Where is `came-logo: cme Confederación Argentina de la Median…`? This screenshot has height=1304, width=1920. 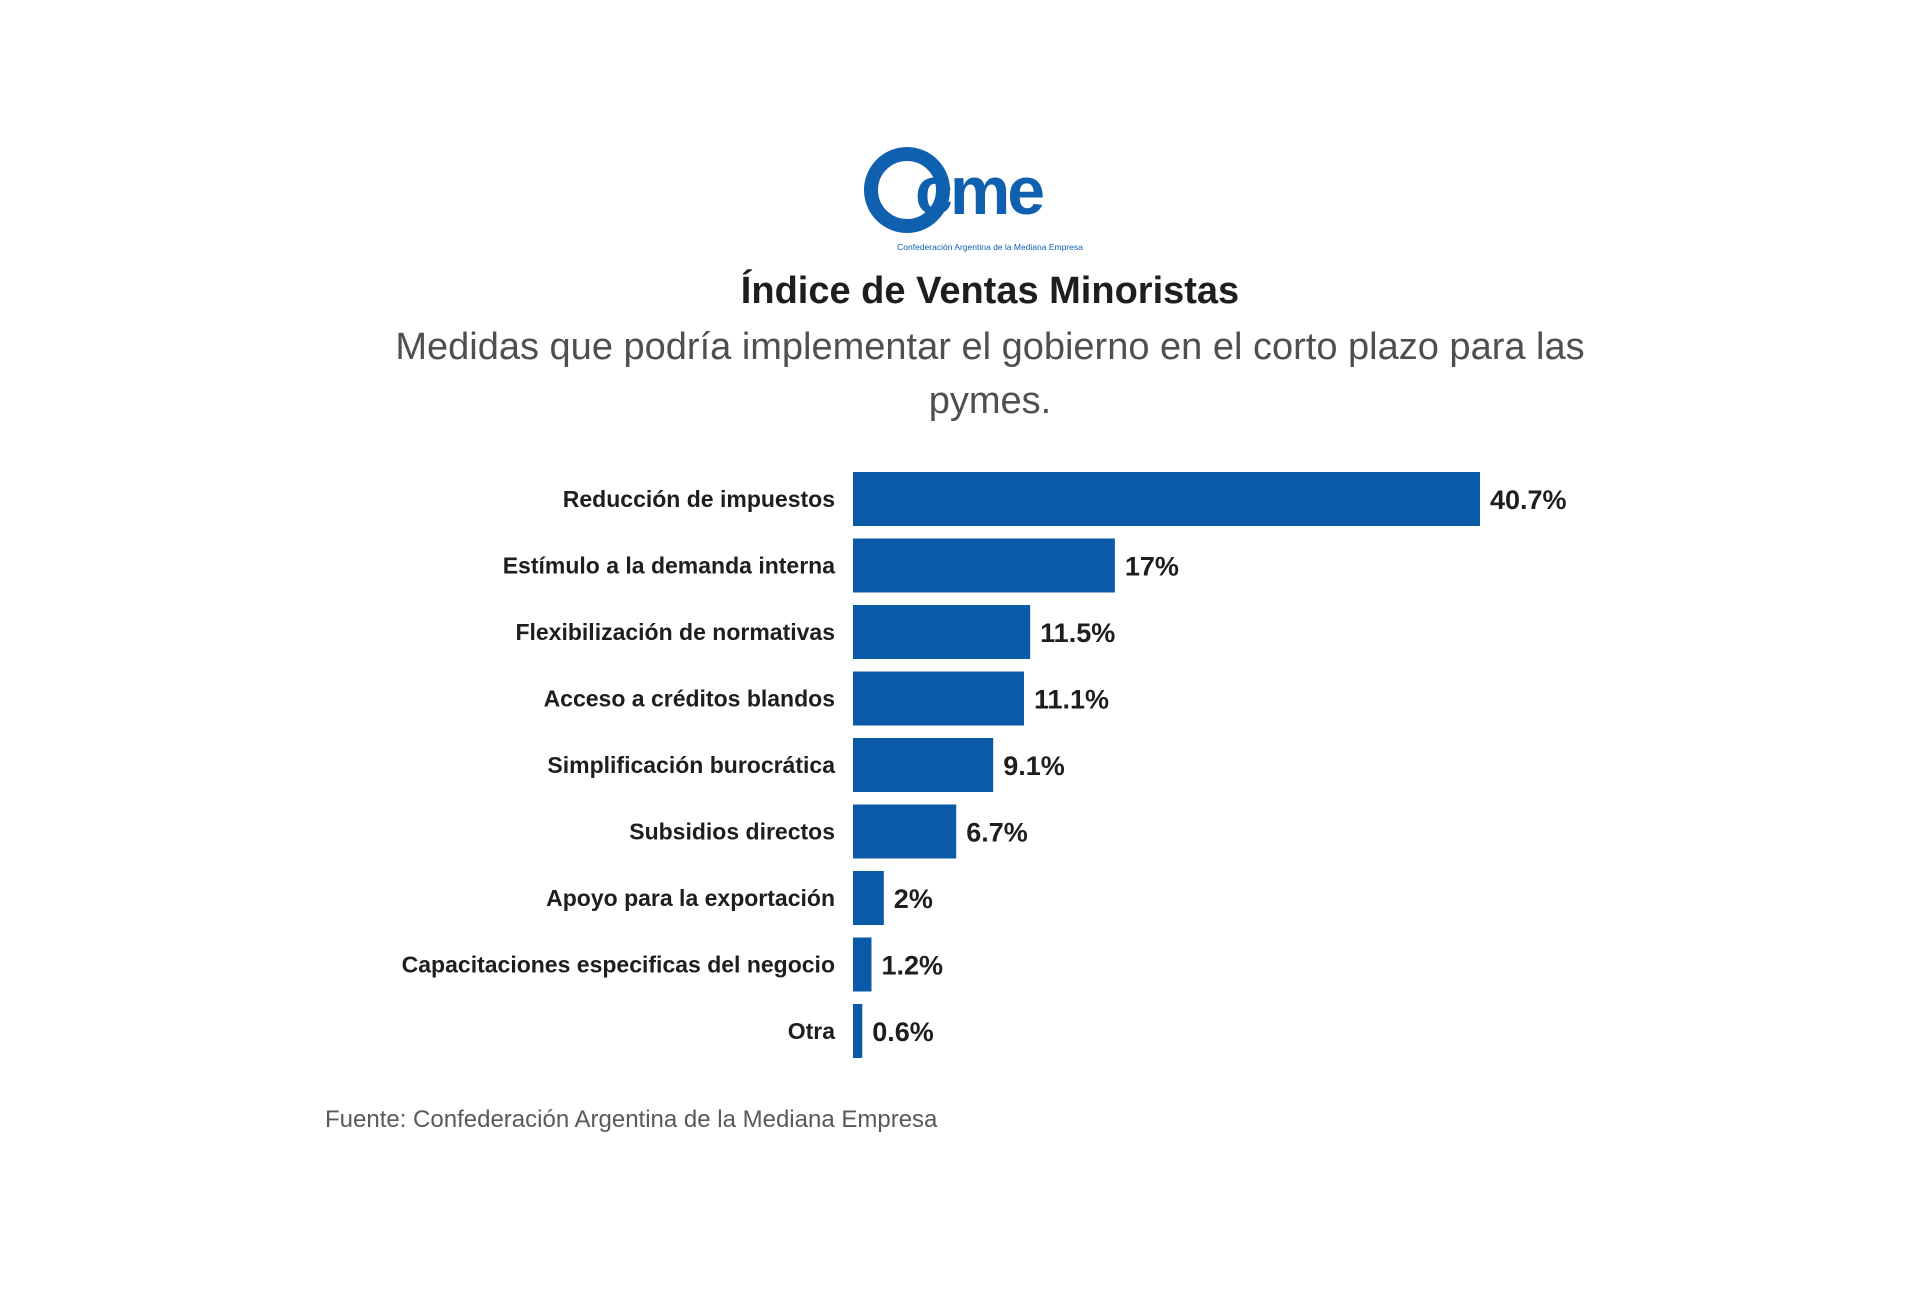 came-logo: cme Confederación Argentina de la Median… is located at coordinates (973, 199).